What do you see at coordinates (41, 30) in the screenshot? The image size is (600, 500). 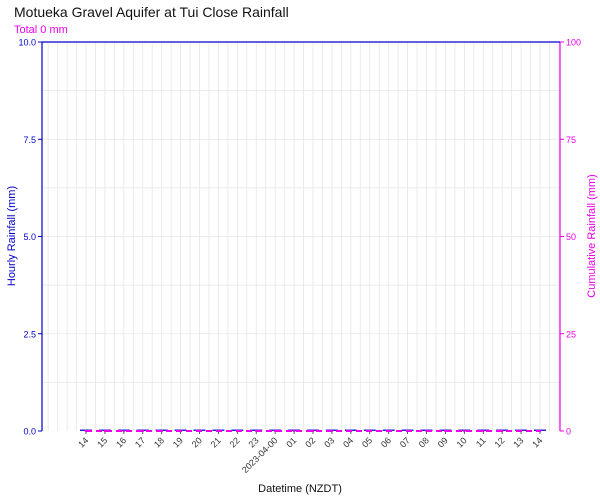 I see `chart-subtitle: Total 0 mm` at bounding box center [41, 30].